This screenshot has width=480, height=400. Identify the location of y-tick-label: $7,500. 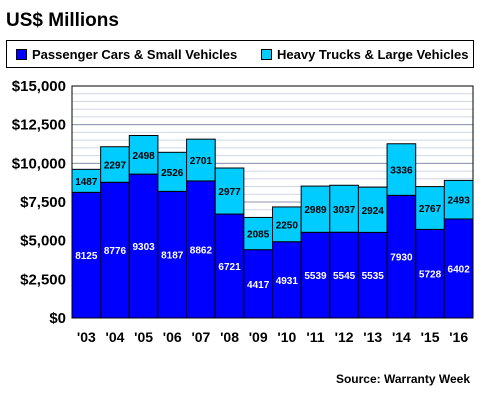
(43, 202).